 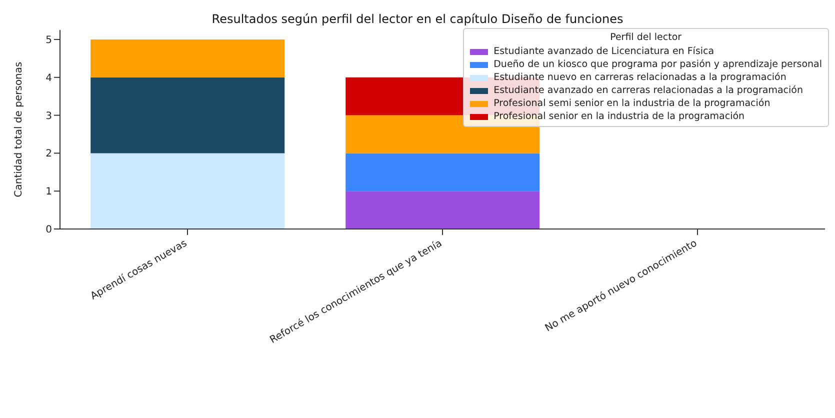 What do you see at coordinates (417, 19) in the screenshot?
I see `chart-title: Resultados según perfil del lector en el capítulo Diseño de funciones` at bounding box center [417, 19].